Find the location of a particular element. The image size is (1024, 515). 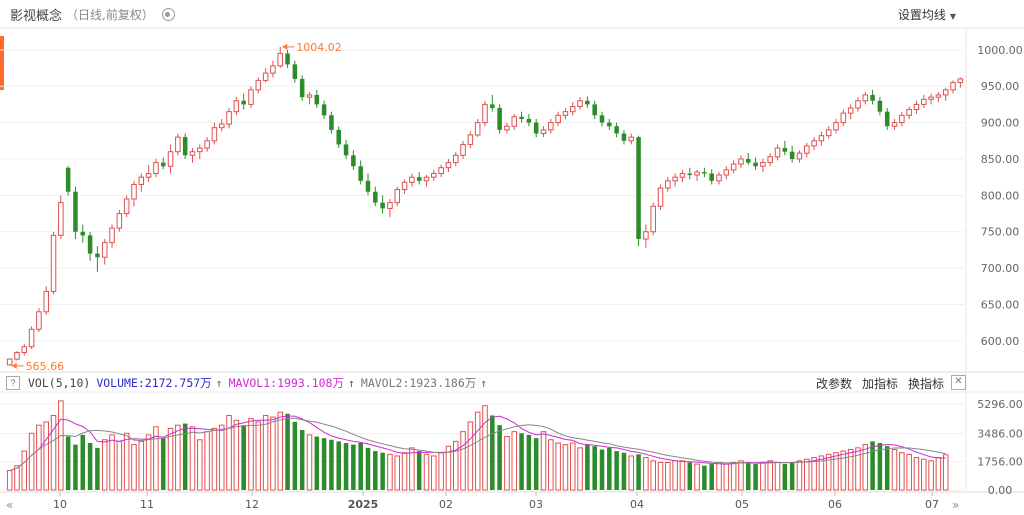

add-indicator-button: 加指标 is located at coordinates (879, 384).